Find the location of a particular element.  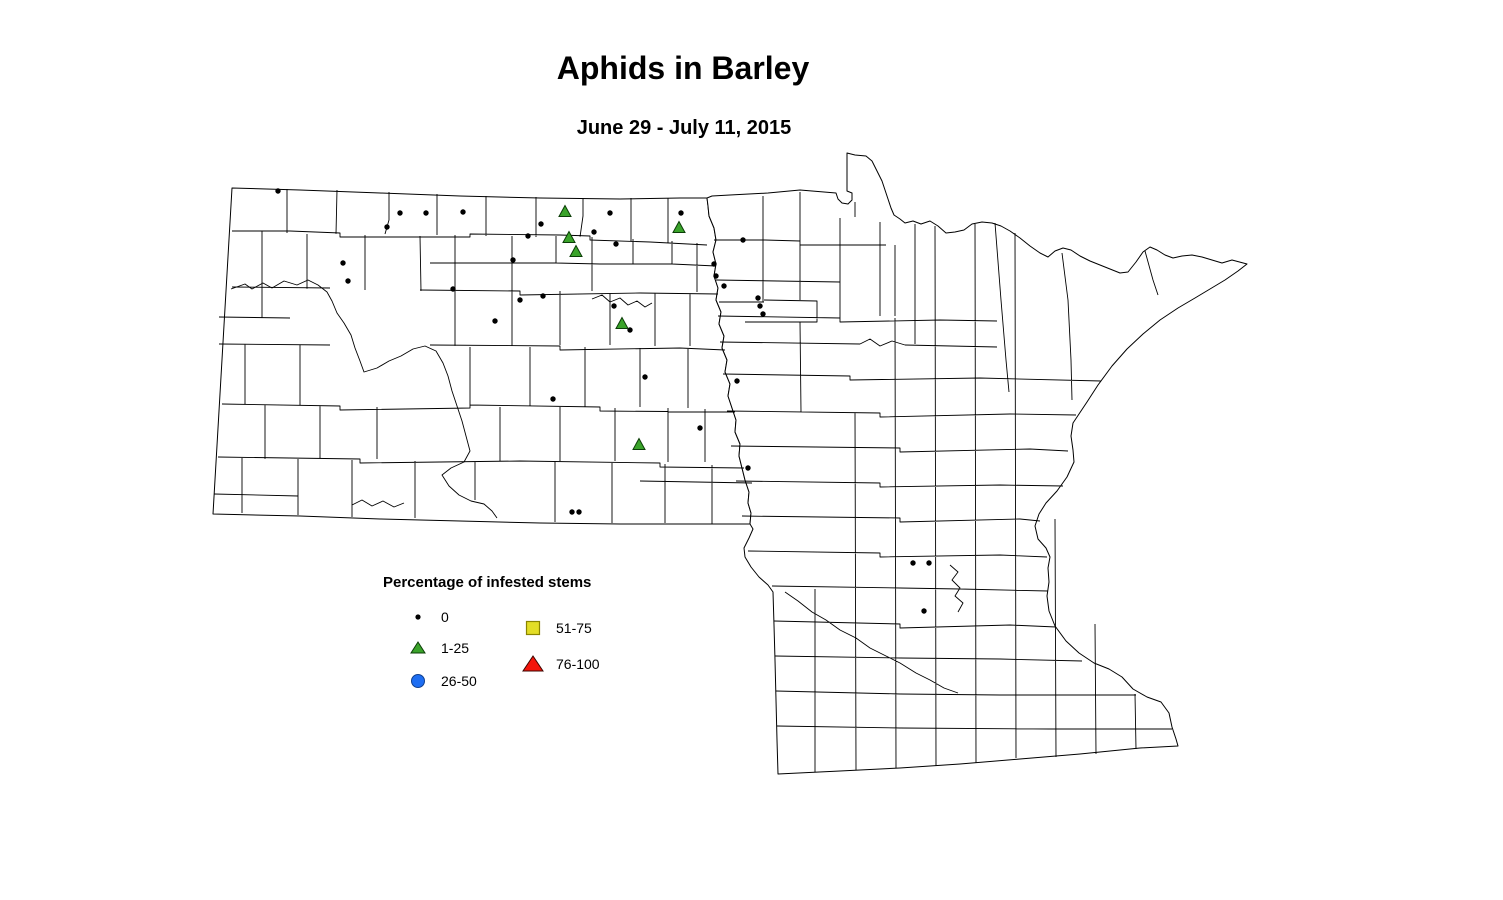

legend-square-icon is located at coordinates (533, 628).